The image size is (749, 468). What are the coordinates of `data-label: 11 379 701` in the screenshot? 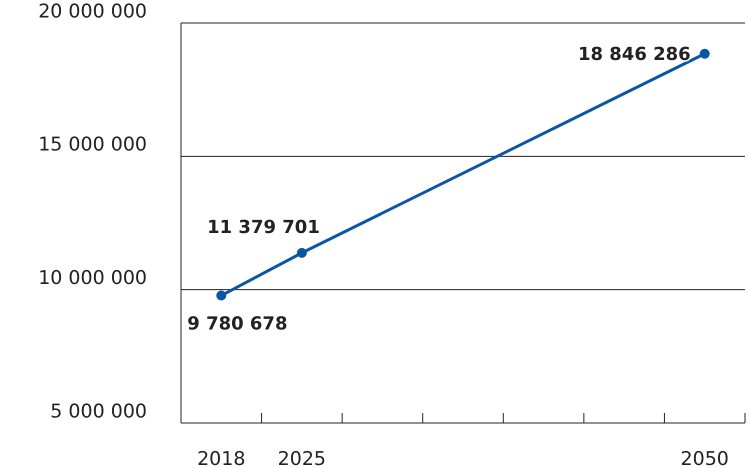 It's located at (263, 227).